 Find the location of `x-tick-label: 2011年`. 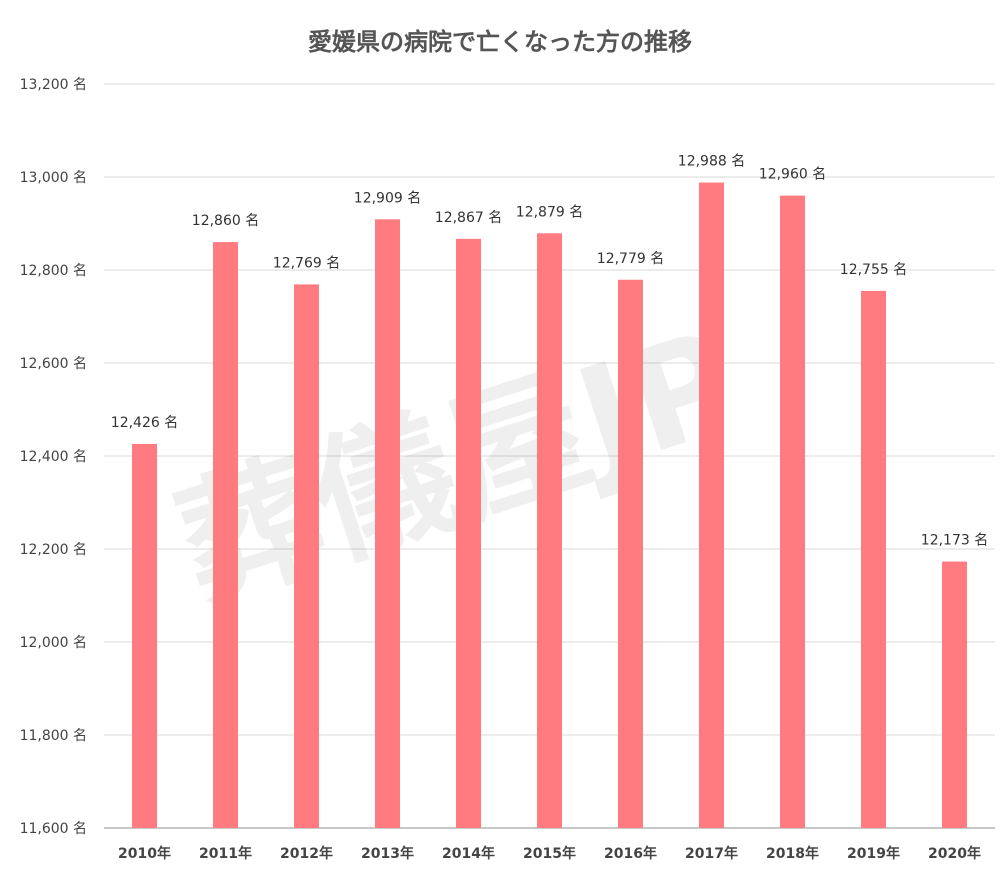

x-tick-label: 2011年 is located at coordinates (225, 853).